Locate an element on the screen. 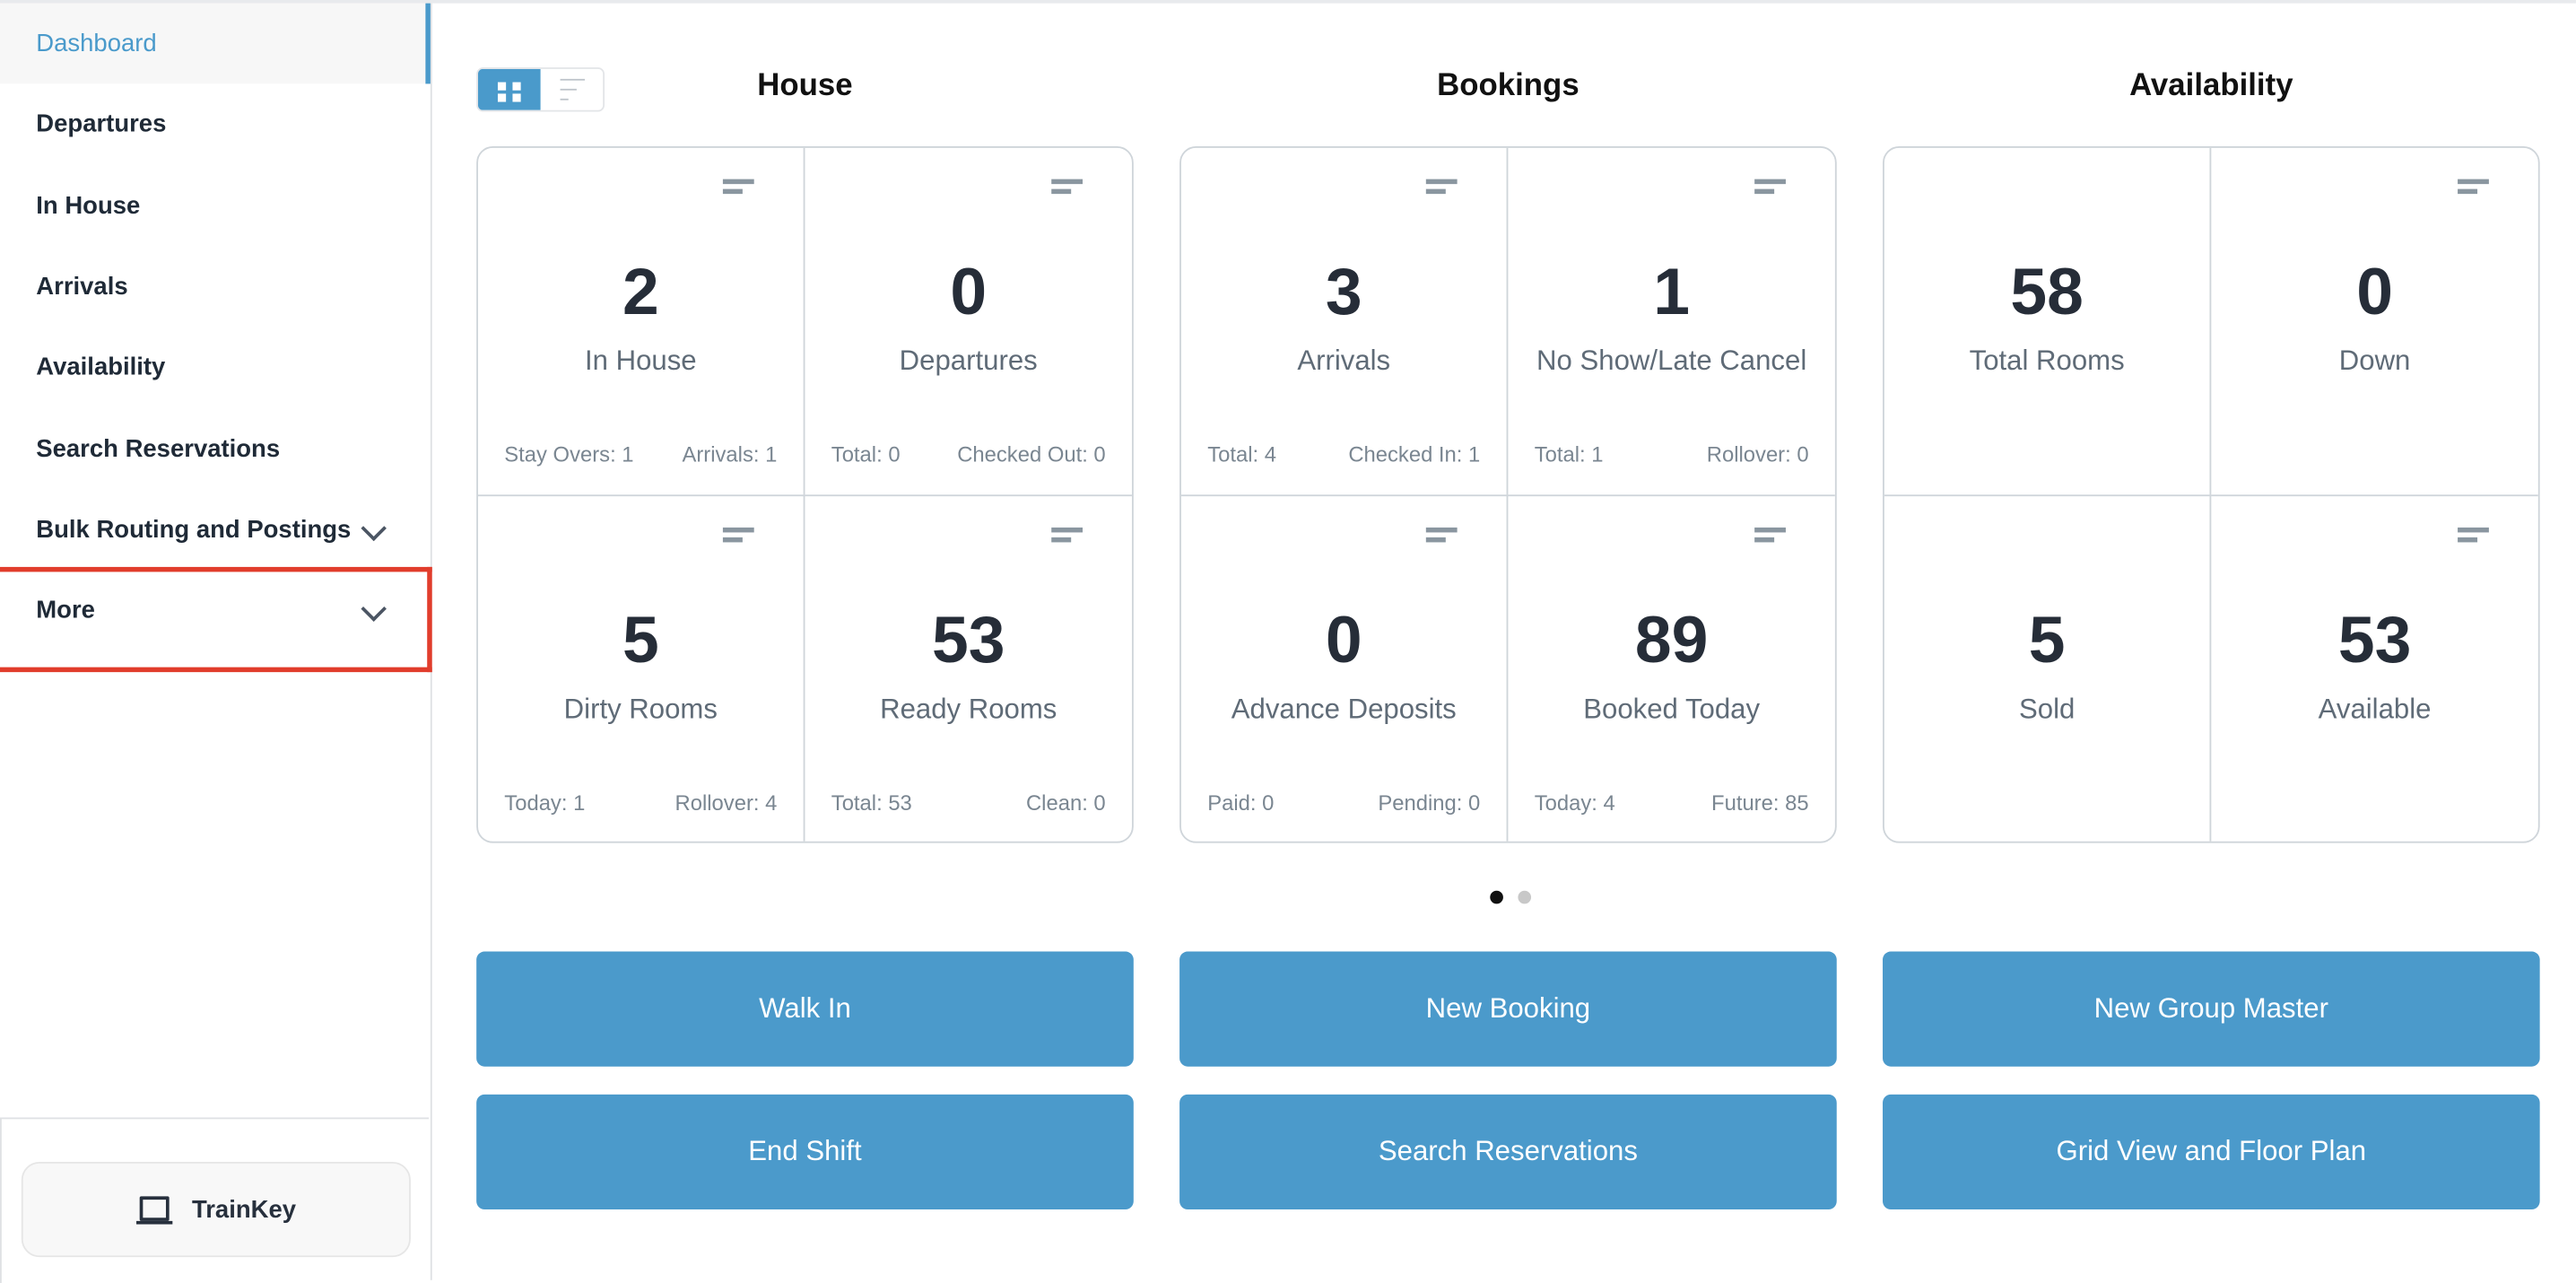  stat-tile-advance-deposits: 0 Advance Deposits Paid: 0 Pending: 0 is located at coordinates (1344, 668).